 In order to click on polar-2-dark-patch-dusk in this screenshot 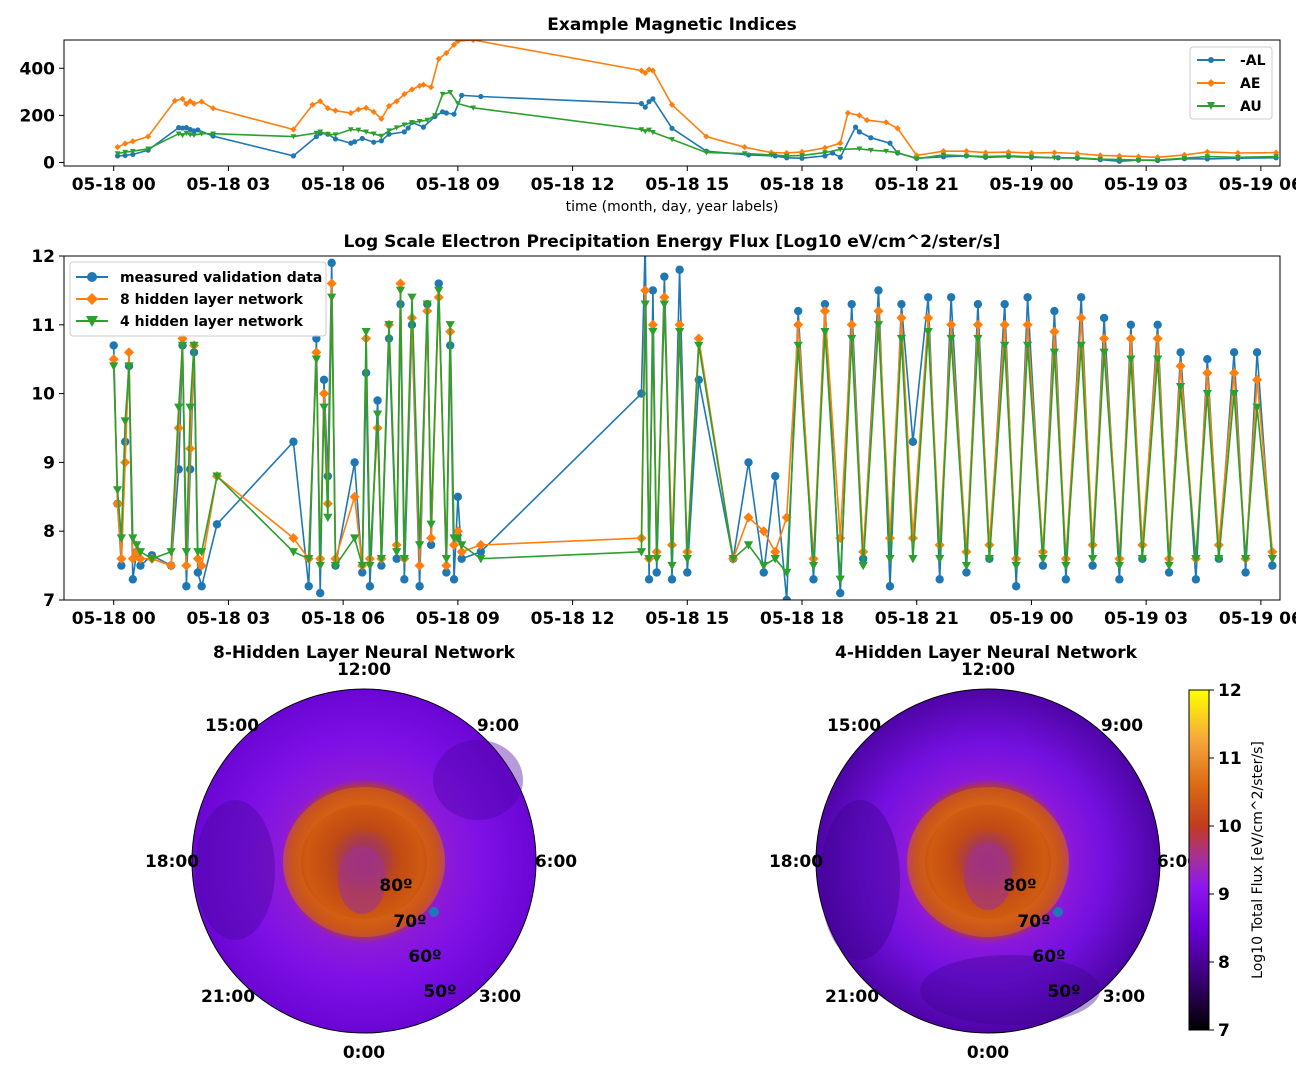, I will do `click(860, 880)`.